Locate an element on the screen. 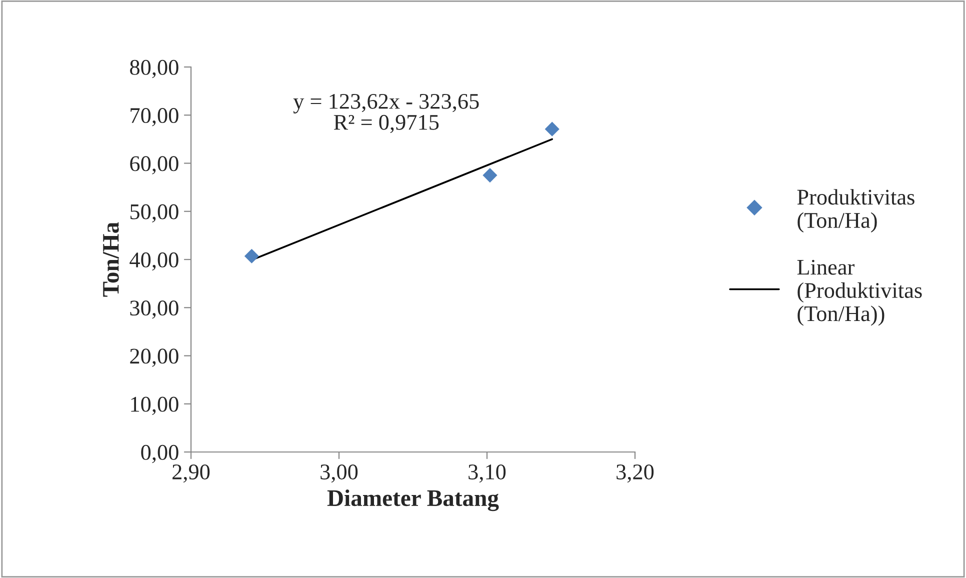 The height and width of the screenshot is (578, 966). y-tick-label: 10,00 is located at coordinates (154, 405).